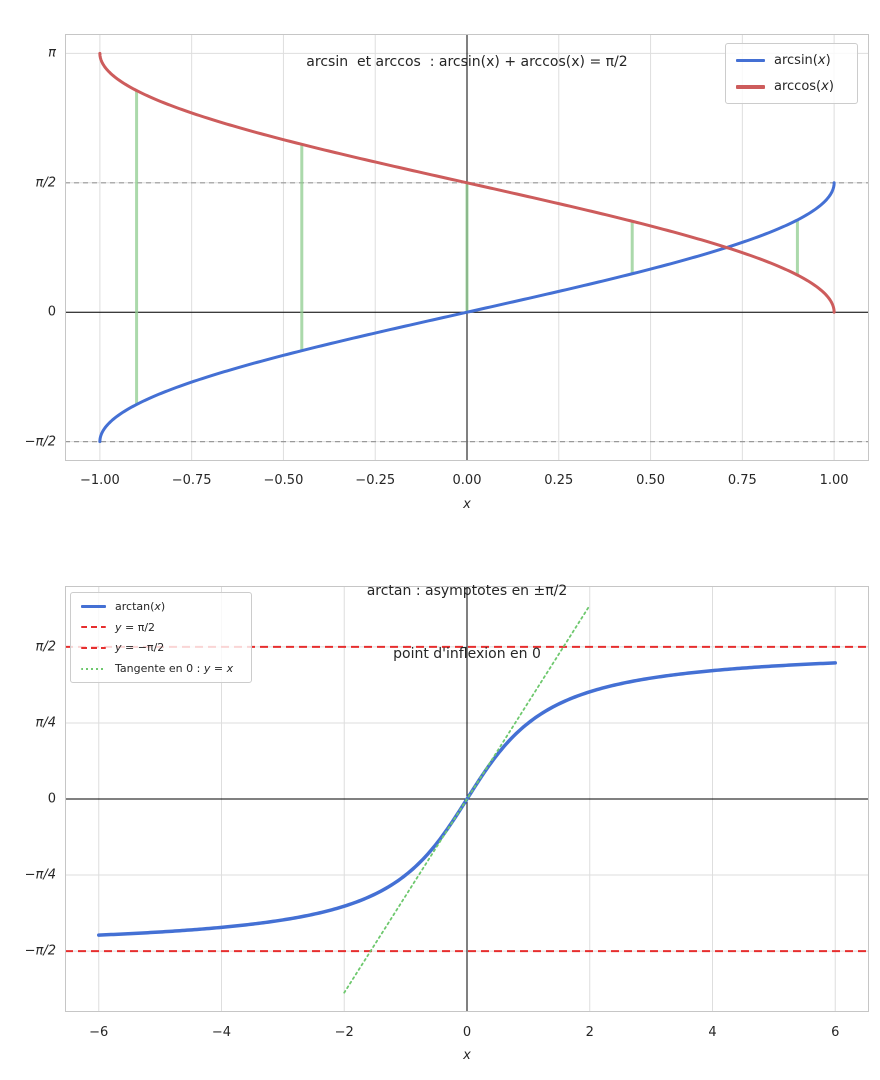 Image resolution: width=880 pixels, height=1080 pixels. Describe the element at coordinates (835, 1032) in the screenshot. I see `x-tick-label: 6` at that location.